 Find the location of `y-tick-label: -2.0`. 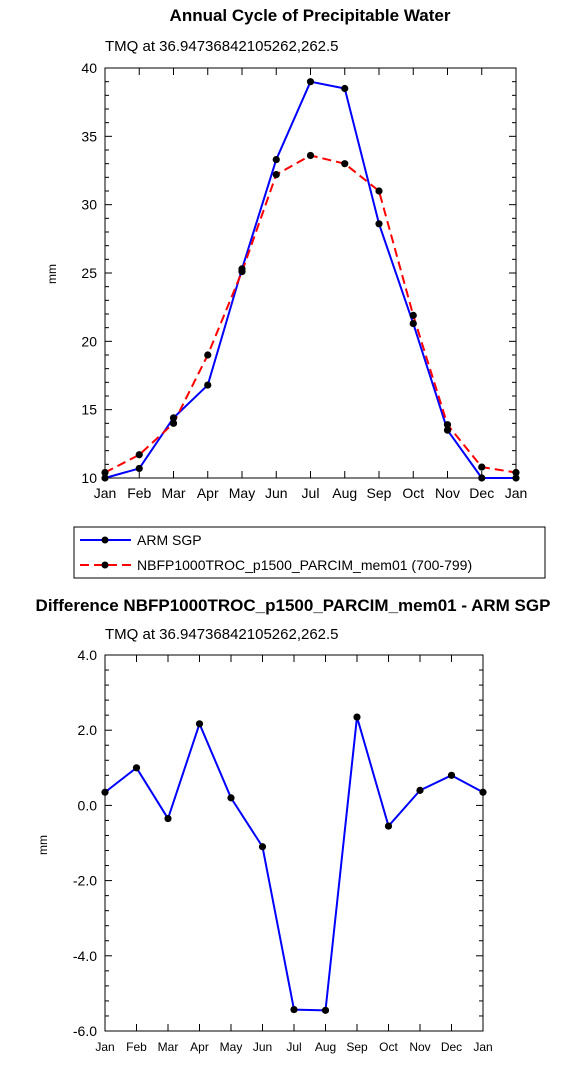

y-tick-label: -2.0 is located at coordinates (85, 881).